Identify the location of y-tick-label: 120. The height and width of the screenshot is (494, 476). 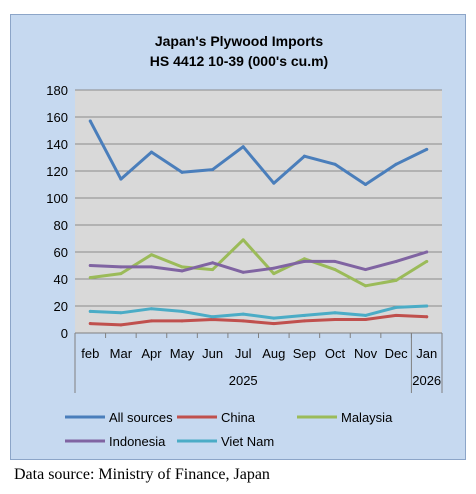
(57, 171).